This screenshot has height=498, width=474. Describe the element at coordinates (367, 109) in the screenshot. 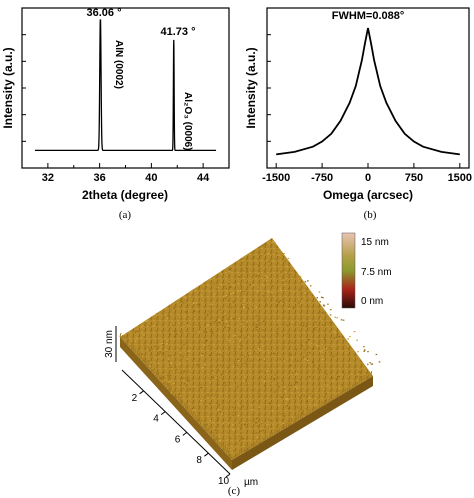

I see `panel-b-ticks: -1500 -750 0 750 1500` at that location.